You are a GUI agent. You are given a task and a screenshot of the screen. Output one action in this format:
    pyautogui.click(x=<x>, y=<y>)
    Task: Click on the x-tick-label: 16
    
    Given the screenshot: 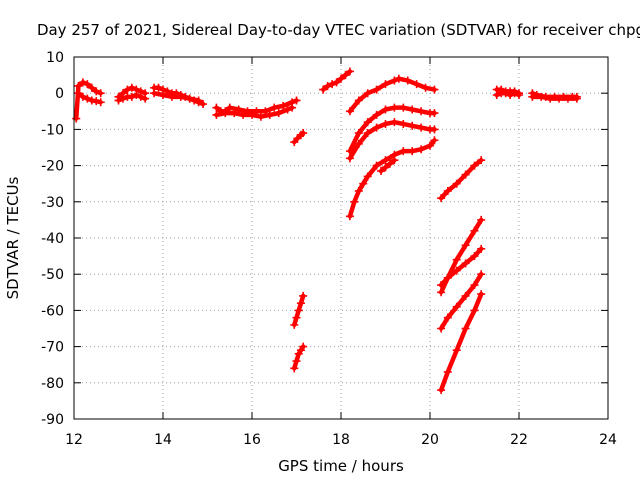 What is the action you would take?
    pyautogui.click(x=252, y=440)
    